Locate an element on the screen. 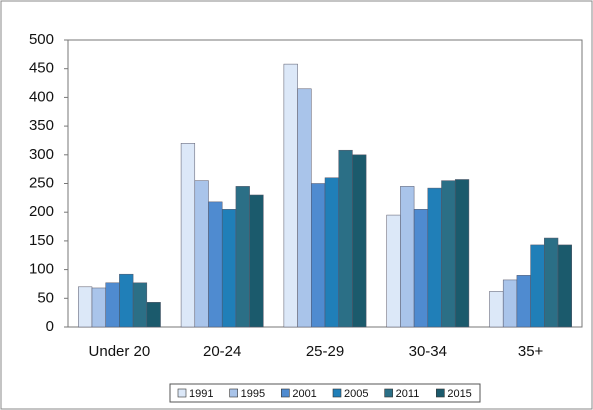 The height and width of the screenshot is (410, 593). y-tick-label: 300 is located at coordinates (41, 154).